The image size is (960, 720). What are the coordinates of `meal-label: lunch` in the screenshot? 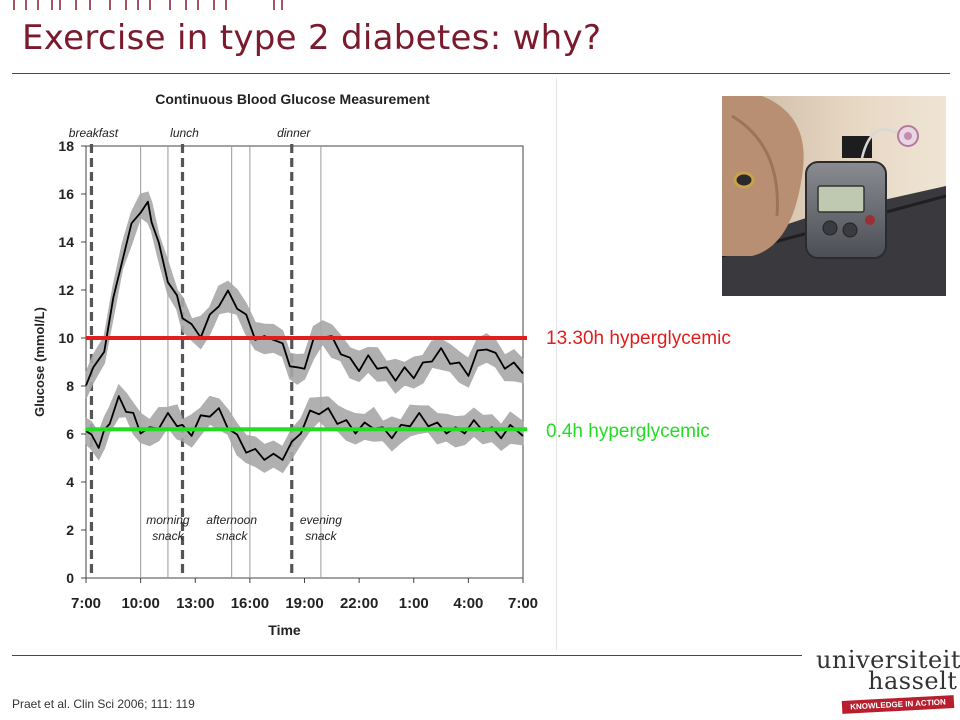 It's located at (184, 133).